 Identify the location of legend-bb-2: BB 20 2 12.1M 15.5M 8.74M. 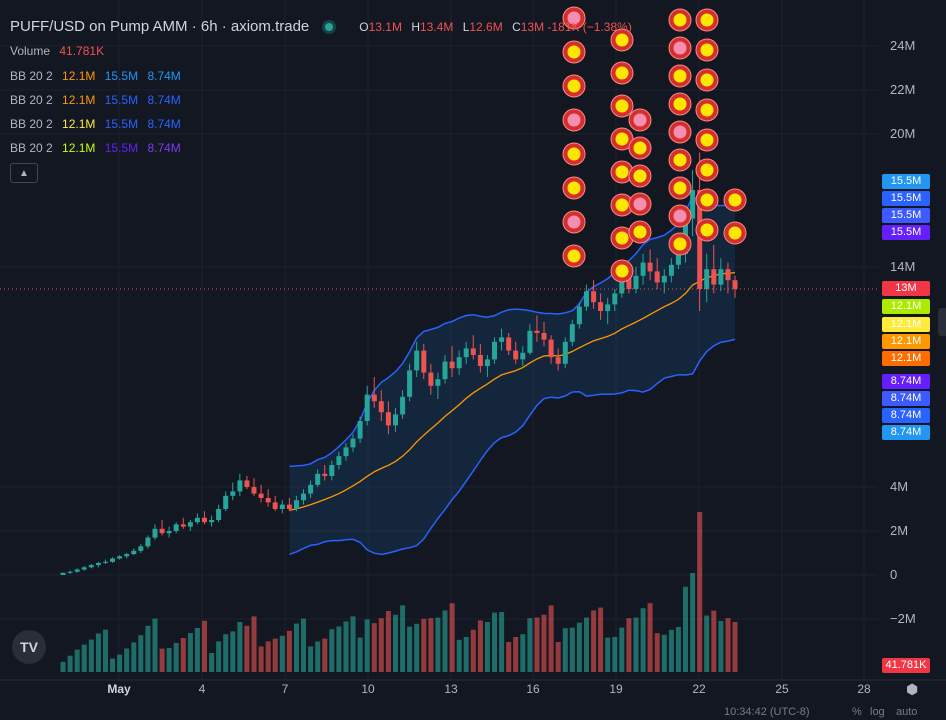
(98, 100).